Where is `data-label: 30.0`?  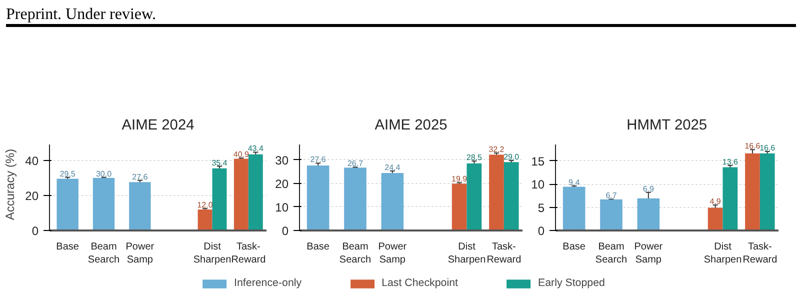
data-label: 30.0 is located at coordinates (104, 173).